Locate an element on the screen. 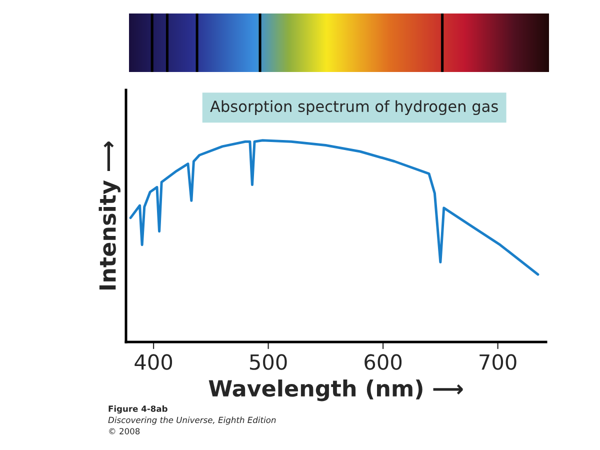  x-tick-label: 500 is located at coordinates (268, 362).